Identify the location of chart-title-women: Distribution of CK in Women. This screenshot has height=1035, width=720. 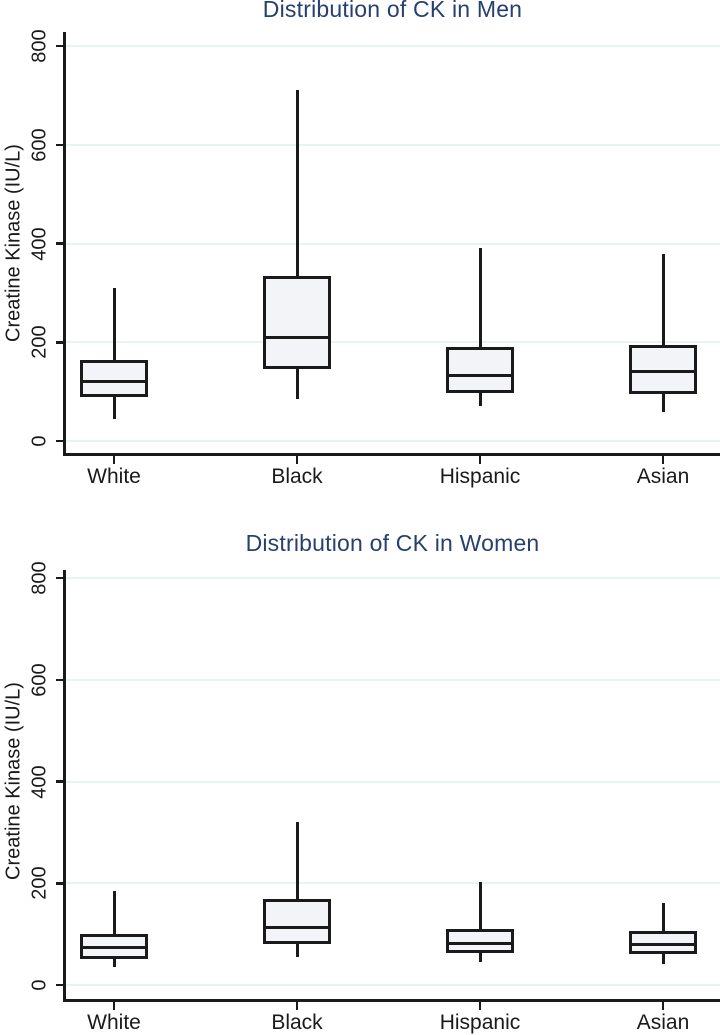
(392, 543).